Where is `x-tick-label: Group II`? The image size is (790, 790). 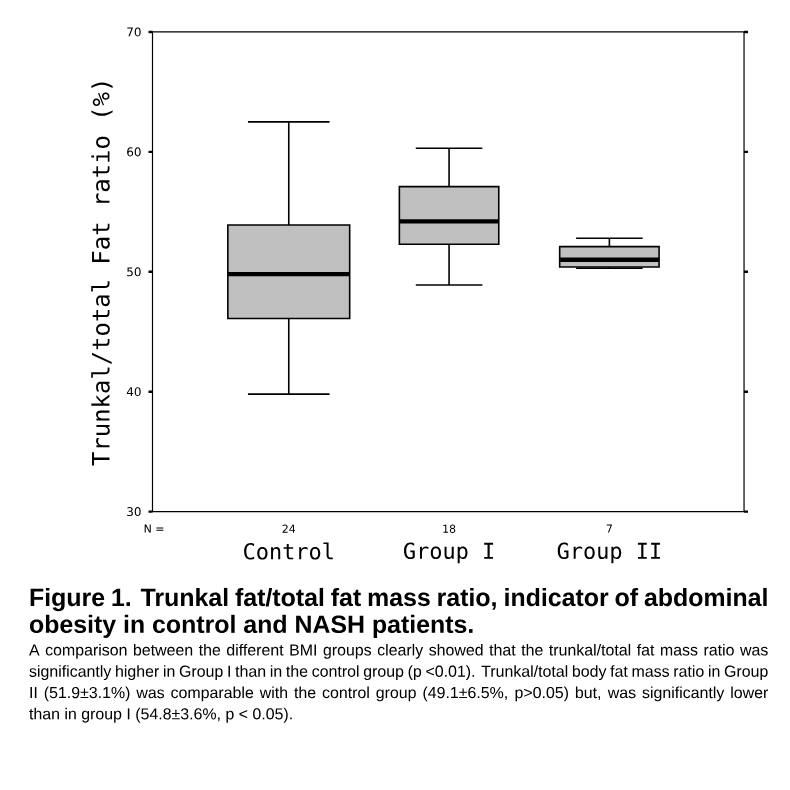
x-tick-label: Group II is located at coordinates (608, 553).